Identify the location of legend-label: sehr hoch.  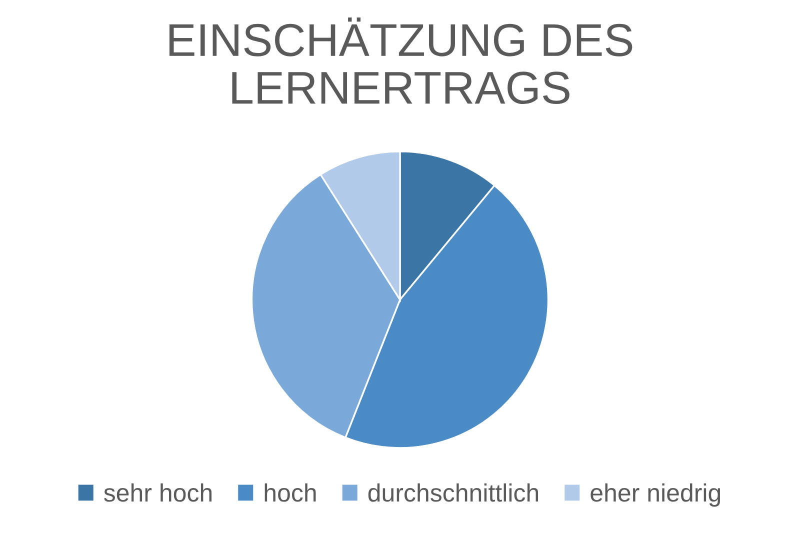
(158, 492).